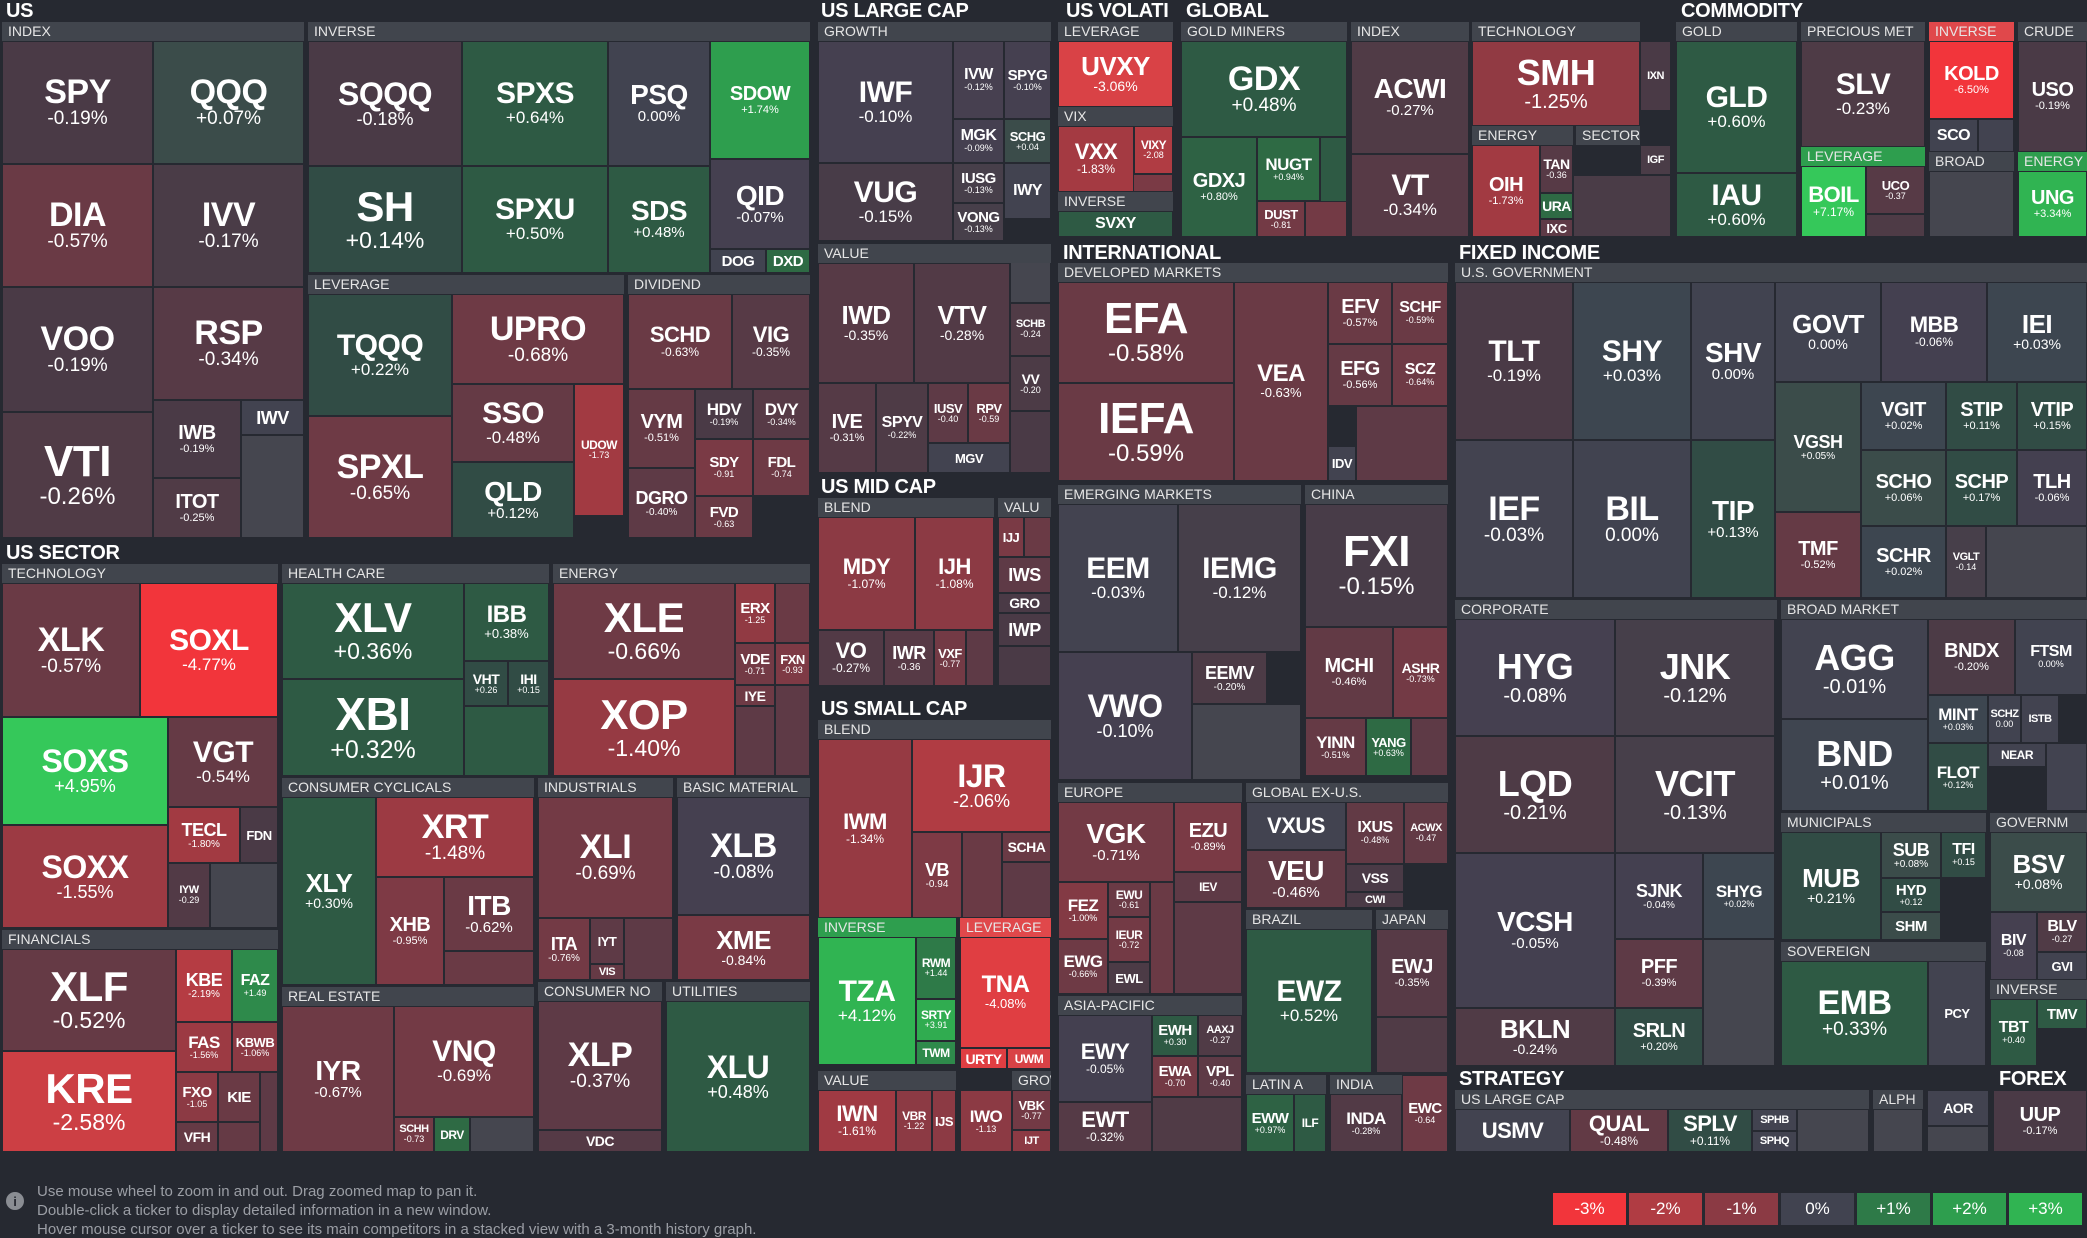 The width and height of the screenshot is (2087, 1238). Describe the element at coordinates (978, 141) in the screenshot. I see `ticker-tile-mgk: MGK -0.09%` at that location.